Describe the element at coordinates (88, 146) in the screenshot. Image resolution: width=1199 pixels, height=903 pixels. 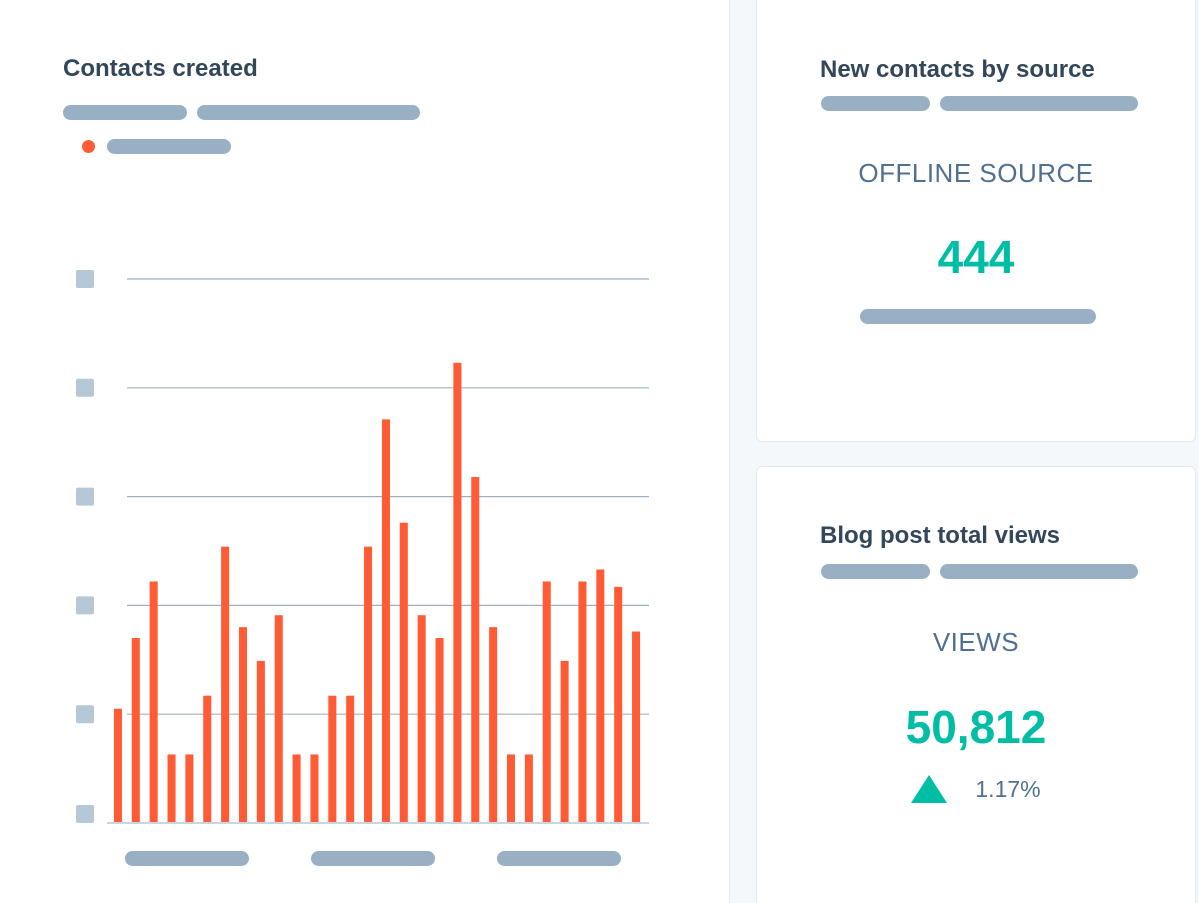
I see `legend-dot` at that location.